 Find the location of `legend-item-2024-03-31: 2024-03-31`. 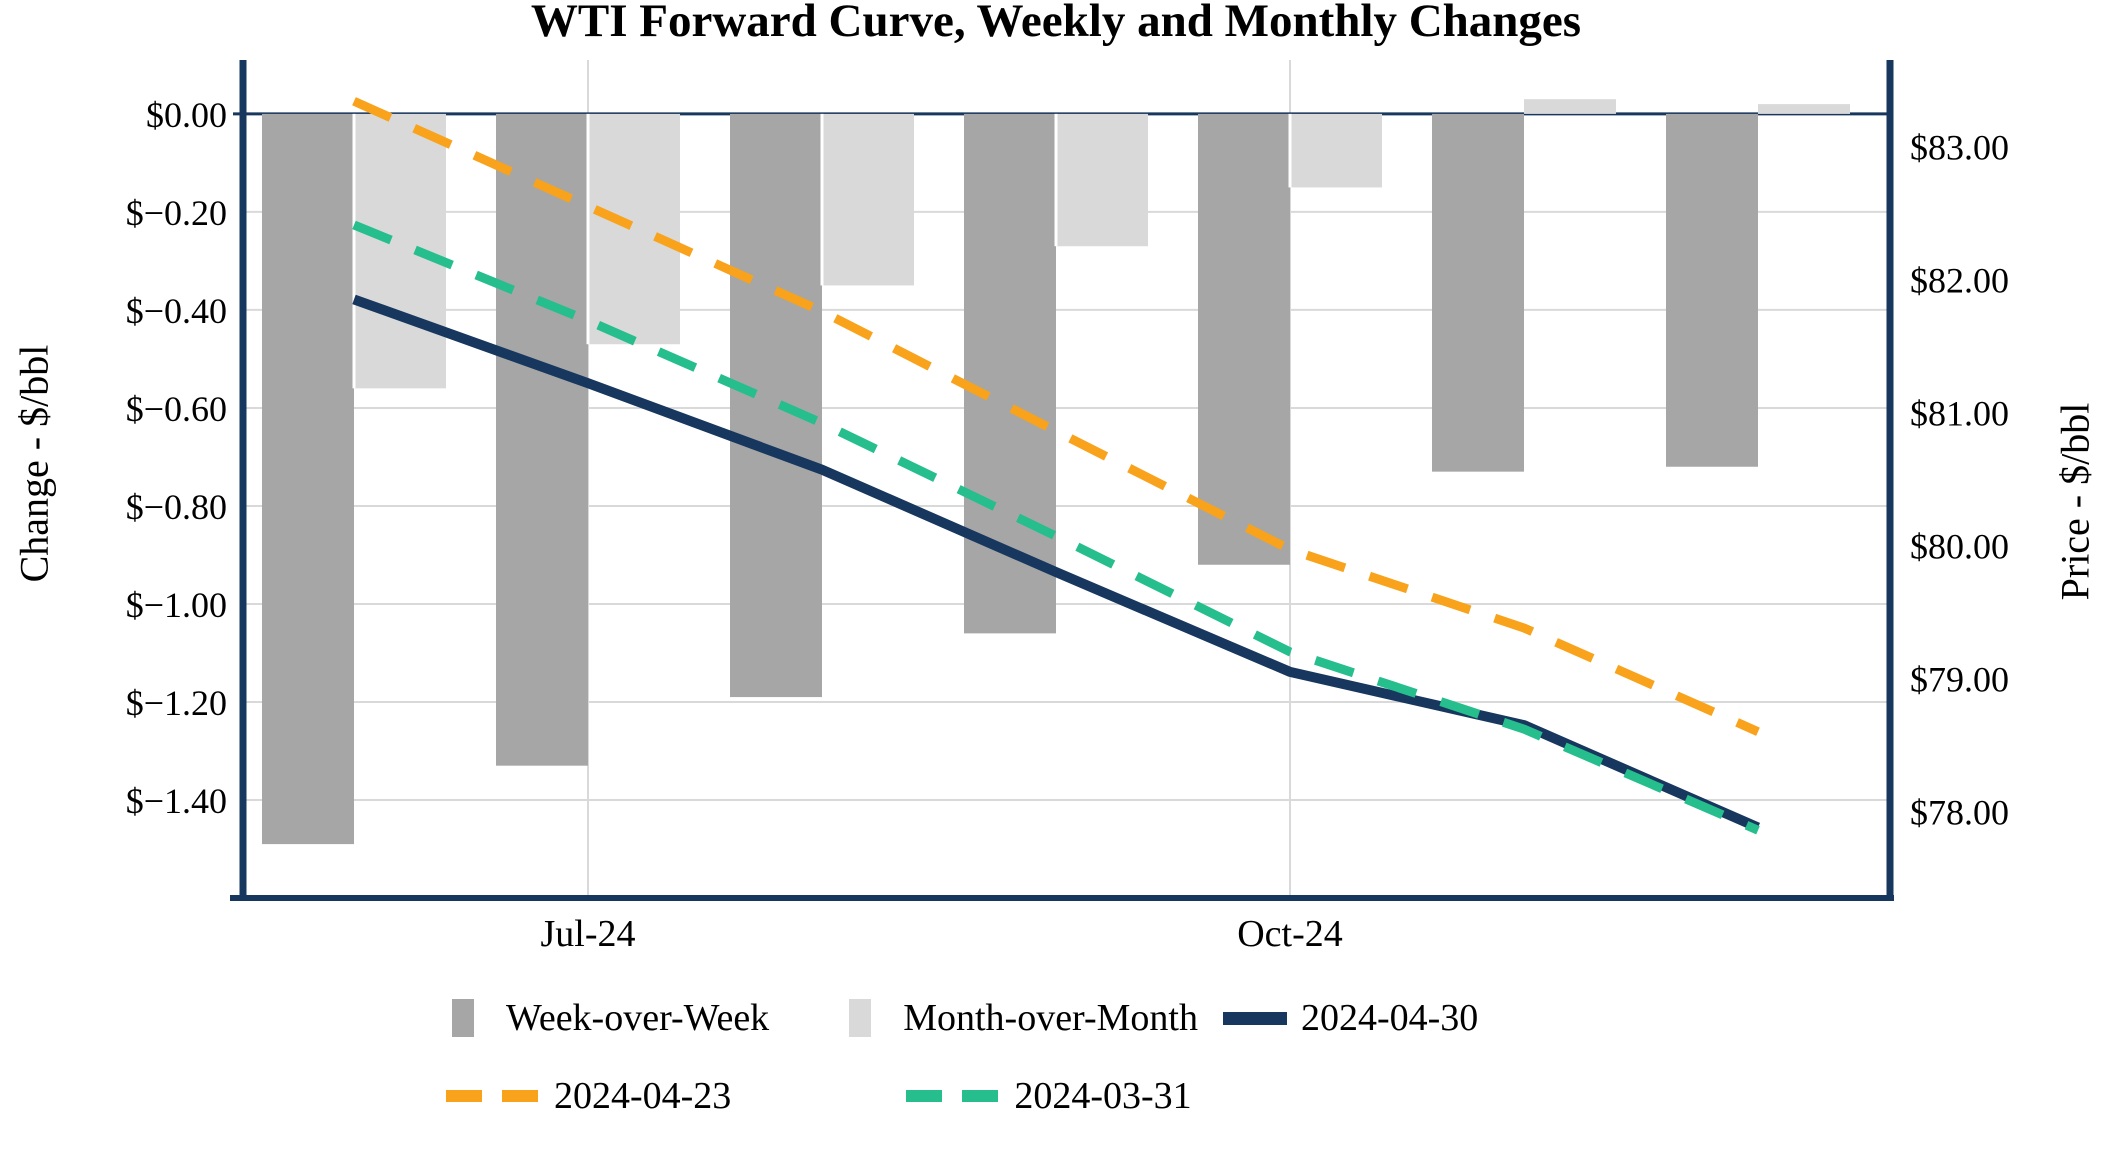

legend-item-2024-03-31: 2024-03-31 is located at coordinates (1049, 1096).